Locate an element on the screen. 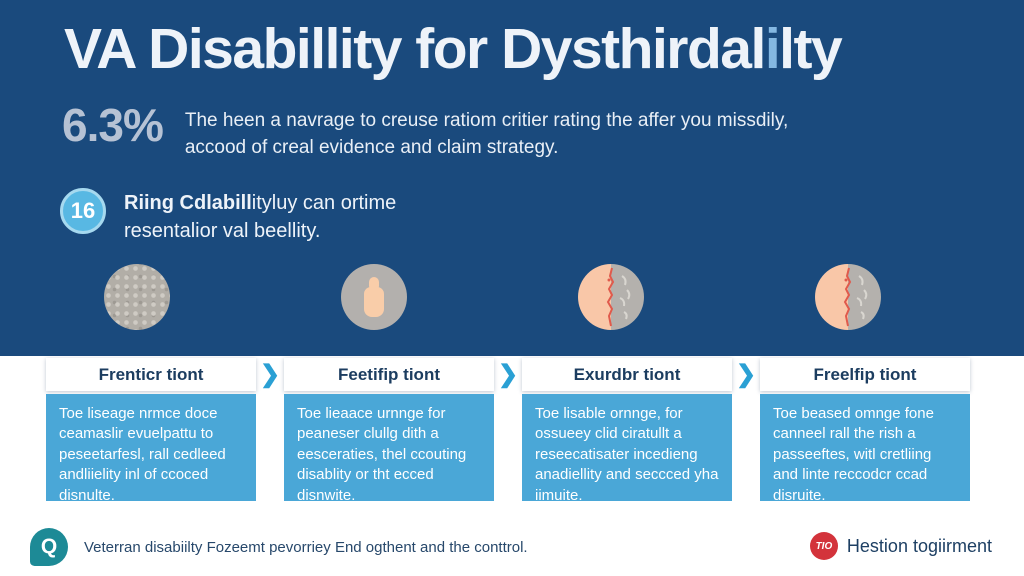 This screenshot has width=1024, height=576. step3-icon-wrap is located at coordinates (611, 297).